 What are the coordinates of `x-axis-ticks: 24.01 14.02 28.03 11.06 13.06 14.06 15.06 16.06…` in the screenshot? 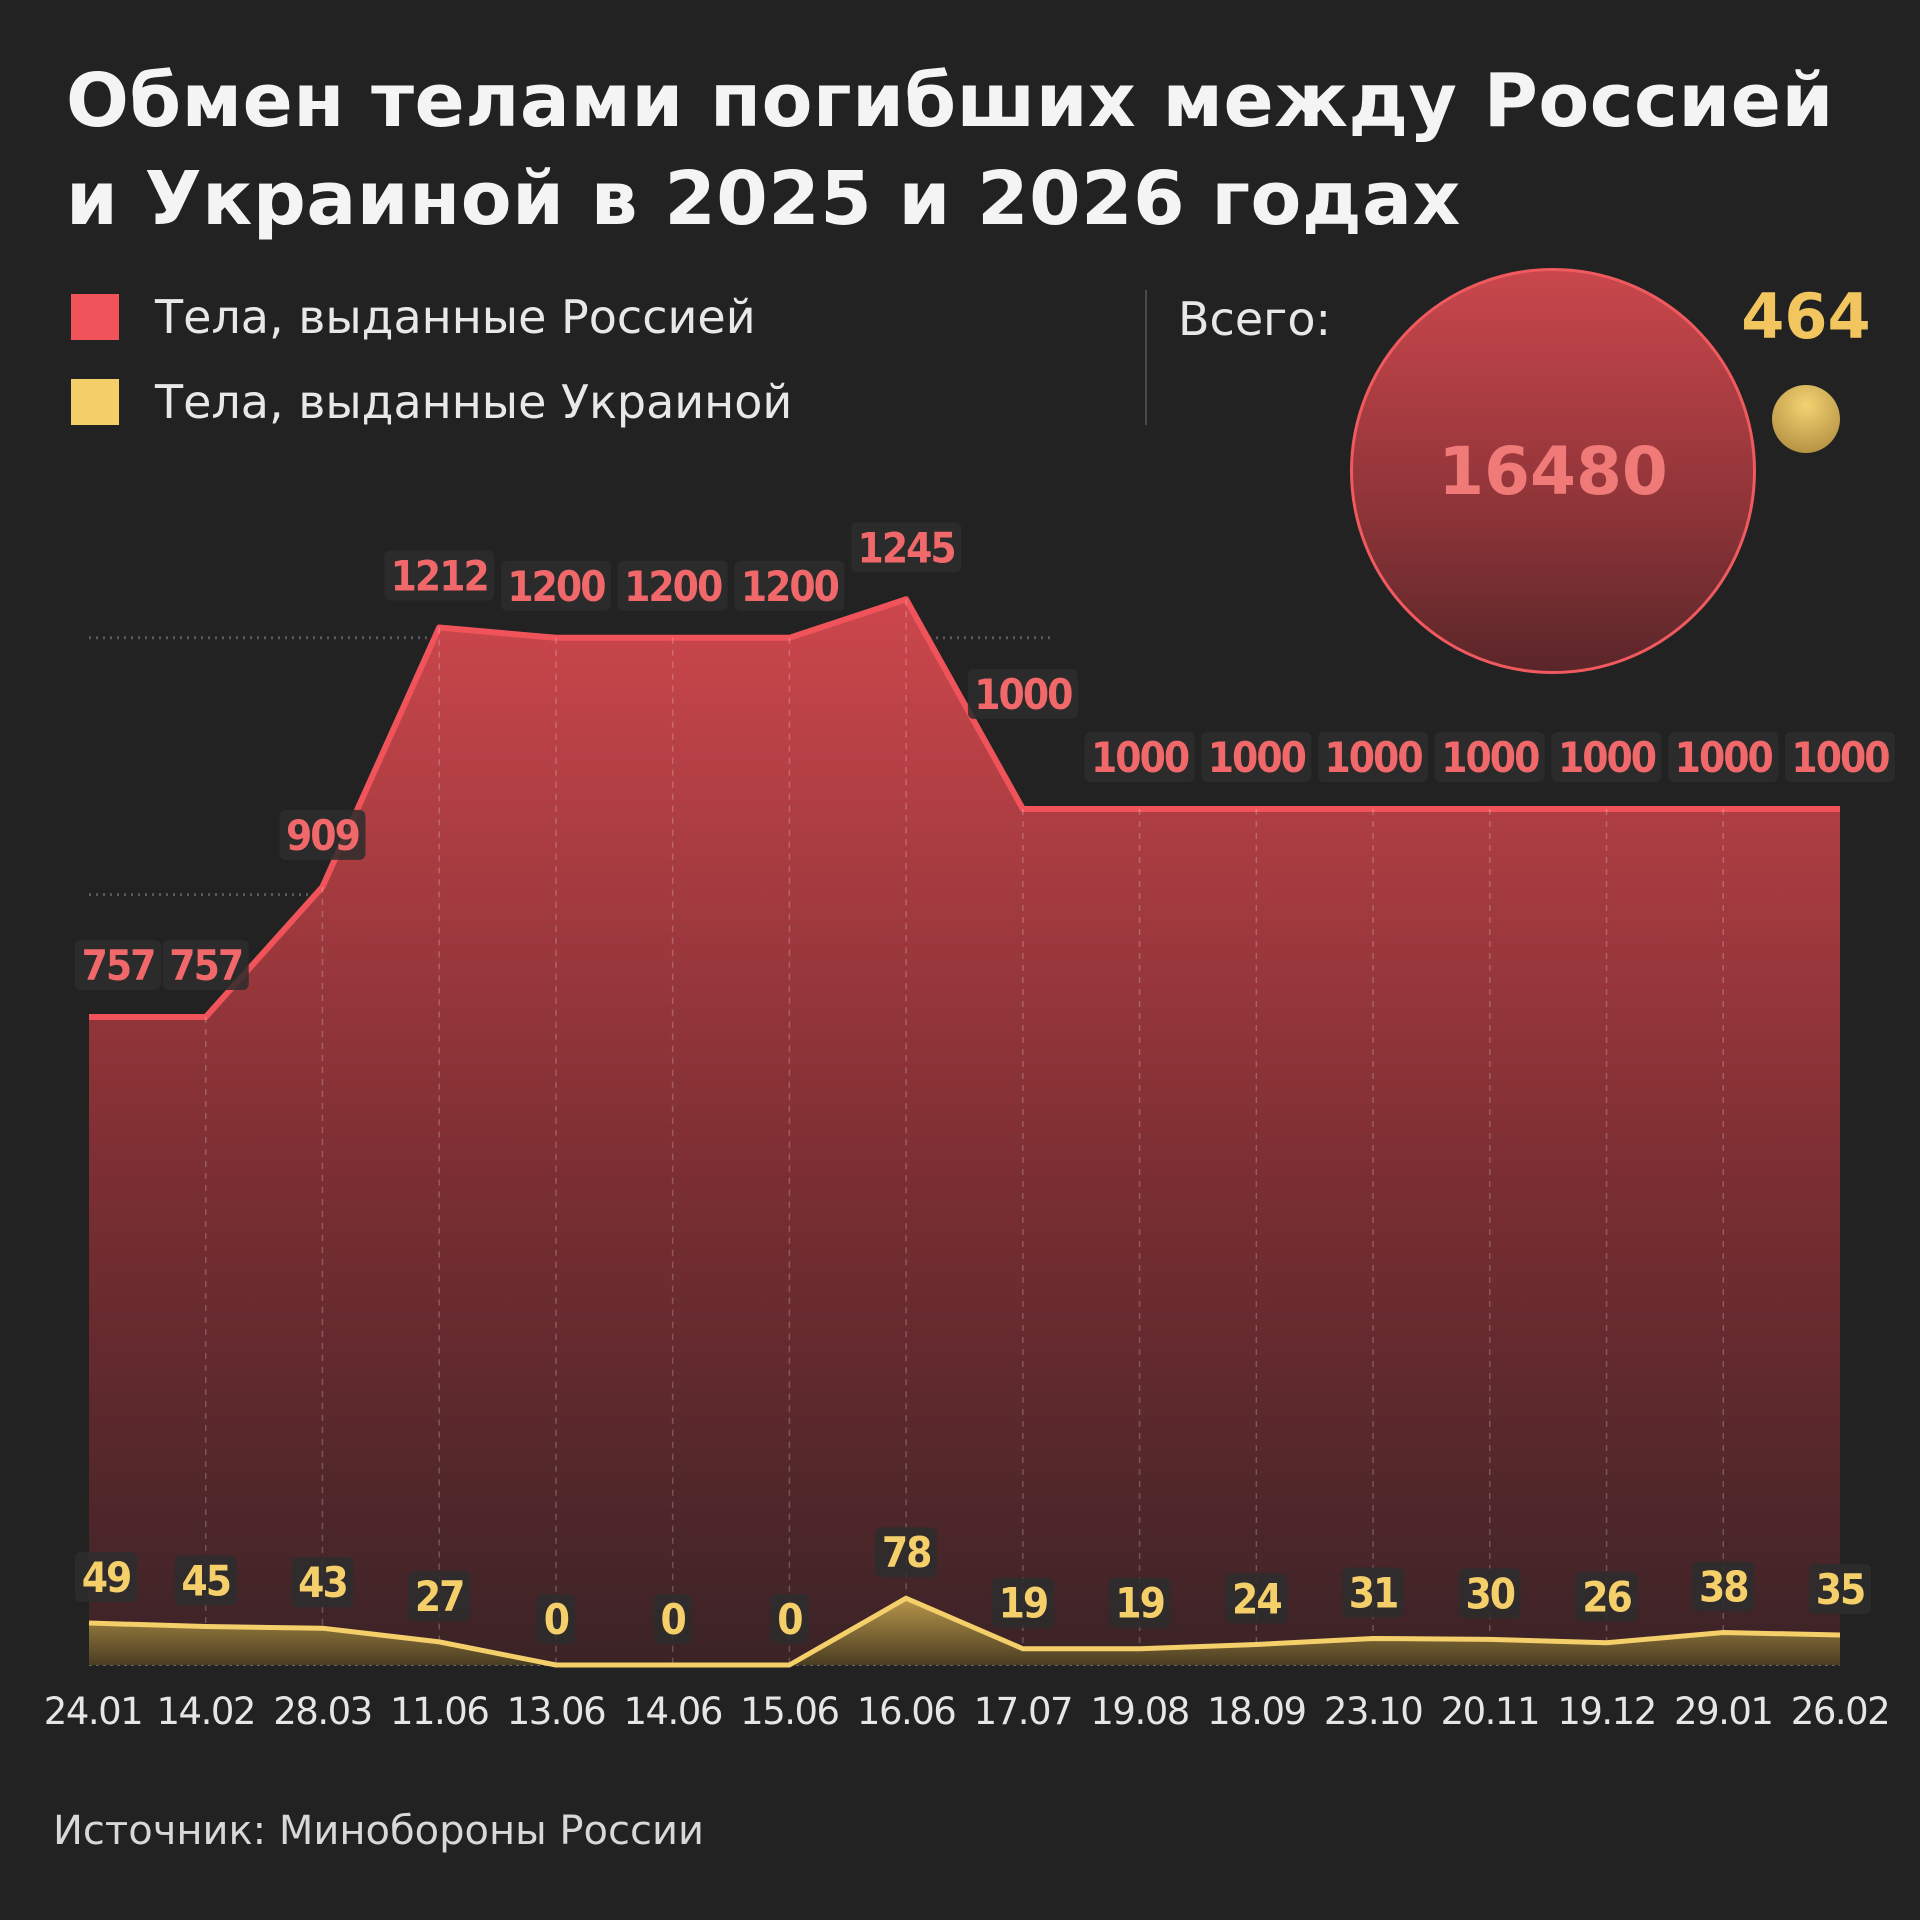 It's located at (967, 1711).